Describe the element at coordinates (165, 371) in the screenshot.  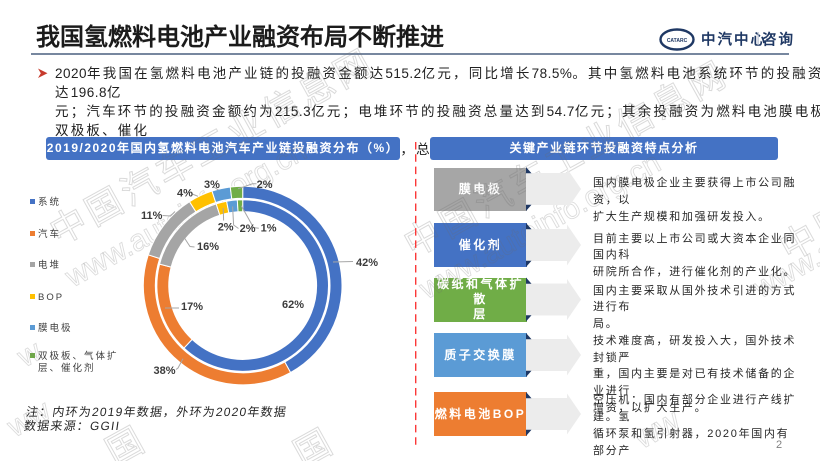
I see `svg-text: 38%` at that location.